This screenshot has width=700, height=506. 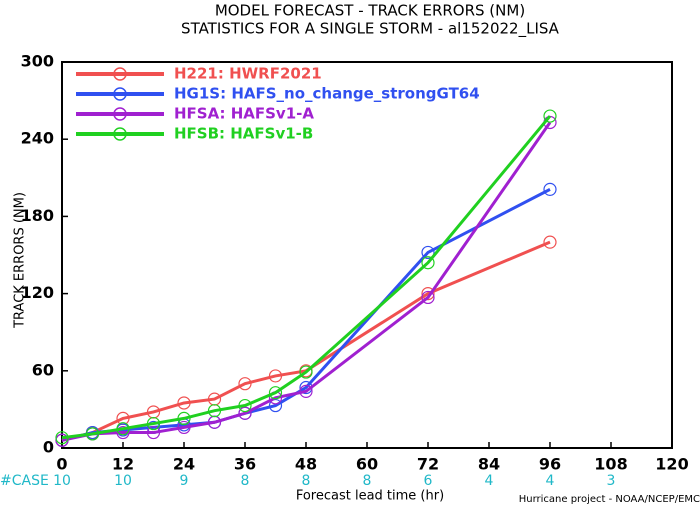 What do you see at coordinates (248, 74) in the screenshot?
I see `legend-label: H221: HWRF2021` at bounding box center [248, 74].